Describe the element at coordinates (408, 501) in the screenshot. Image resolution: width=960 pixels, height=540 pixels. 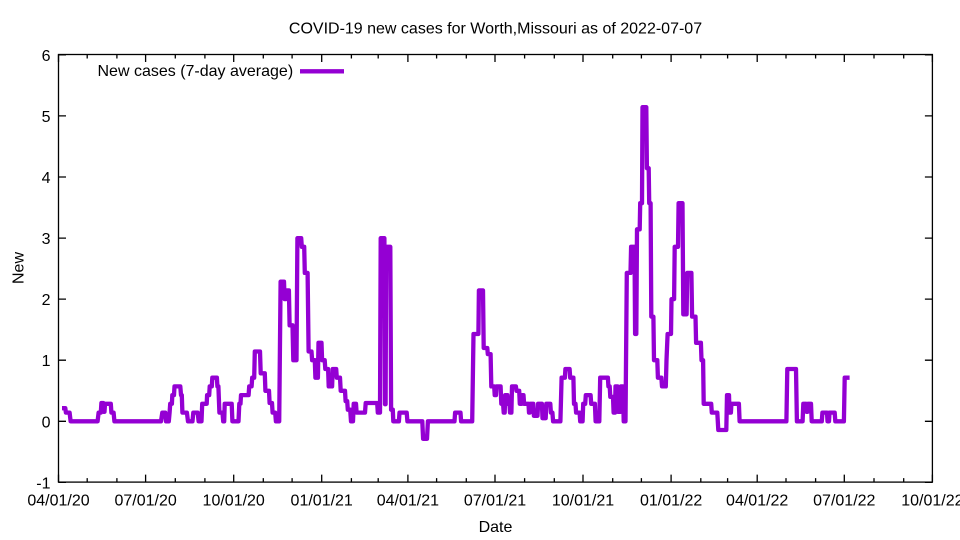
I see `svg-text: 04/01/21` at that location.